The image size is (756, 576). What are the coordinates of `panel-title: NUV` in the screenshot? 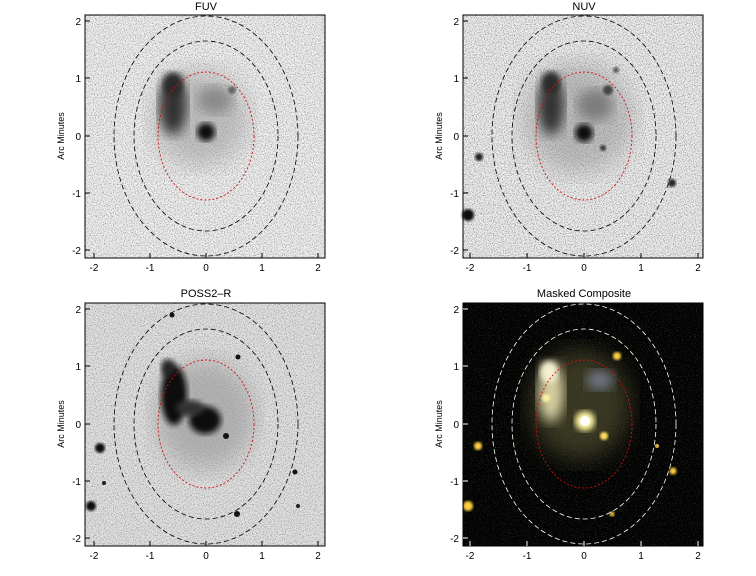 It's located at (584, 7).